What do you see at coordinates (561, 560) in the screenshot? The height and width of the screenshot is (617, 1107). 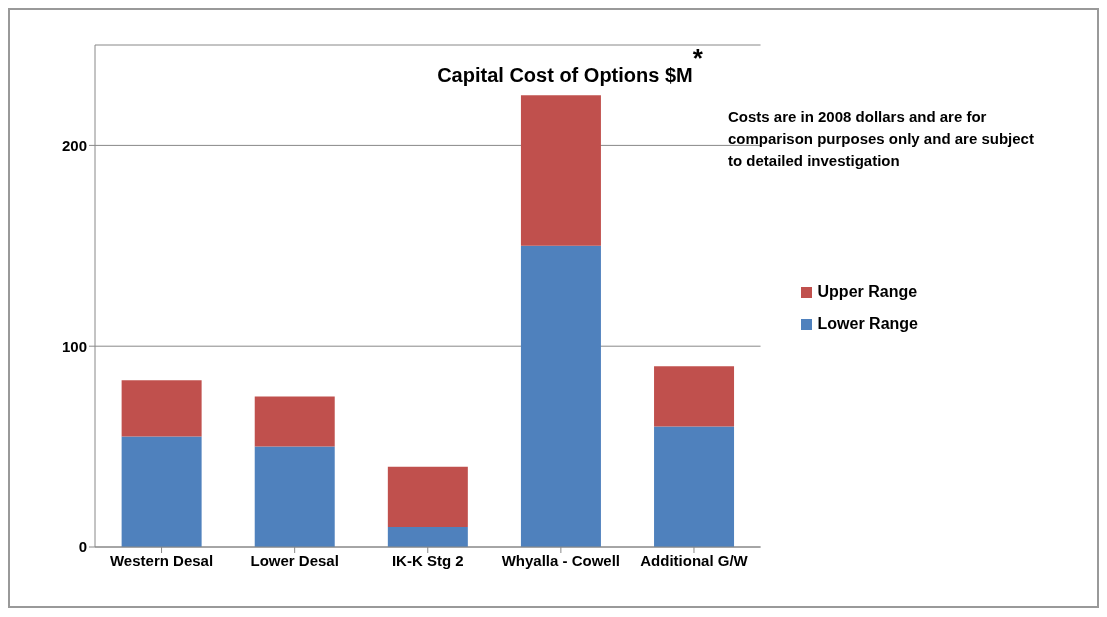 I see `x-tick-label: Whyalla - Cowell` at bounding box center [561, 560].